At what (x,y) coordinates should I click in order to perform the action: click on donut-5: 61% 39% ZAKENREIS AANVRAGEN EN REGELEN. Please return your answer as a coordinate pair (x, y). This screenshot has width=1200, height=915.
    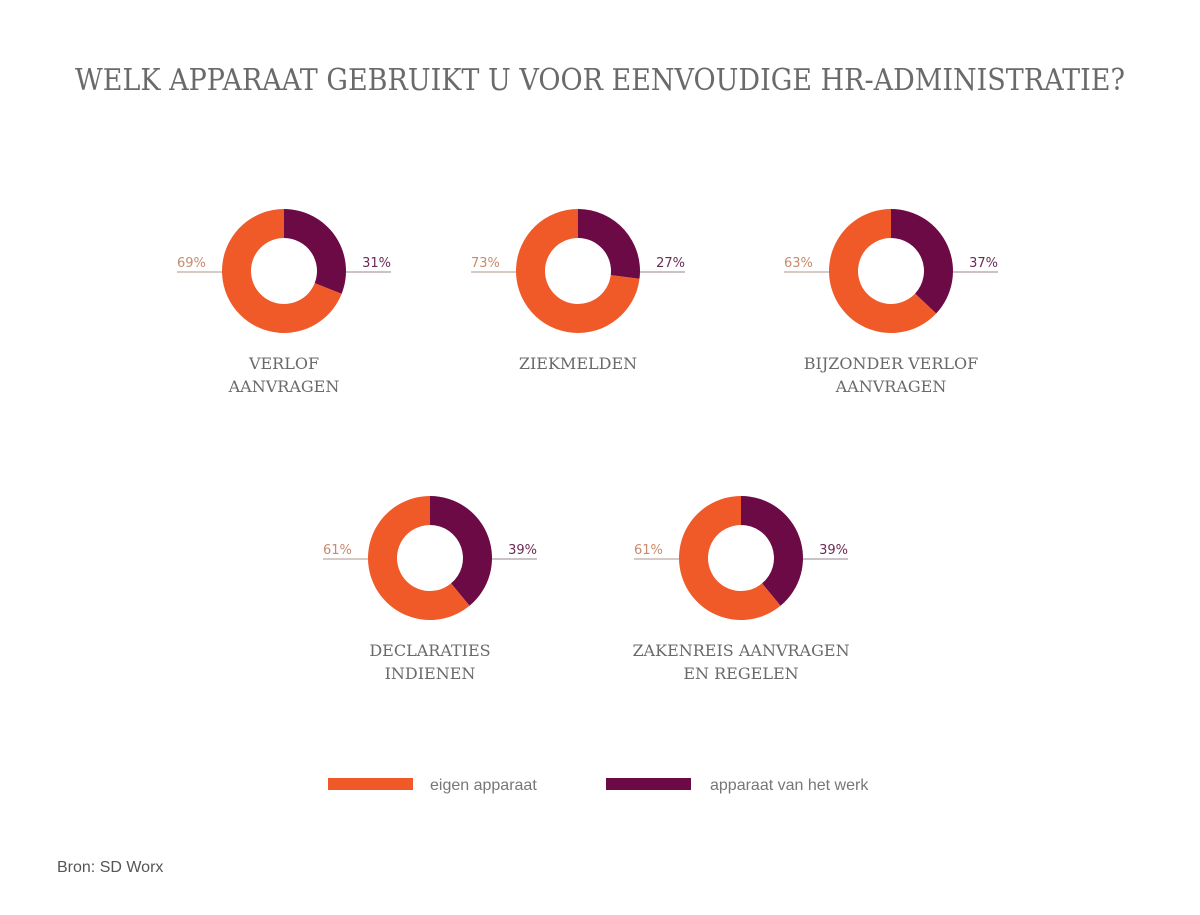
    Looking at the image, I should click on (741, 589).